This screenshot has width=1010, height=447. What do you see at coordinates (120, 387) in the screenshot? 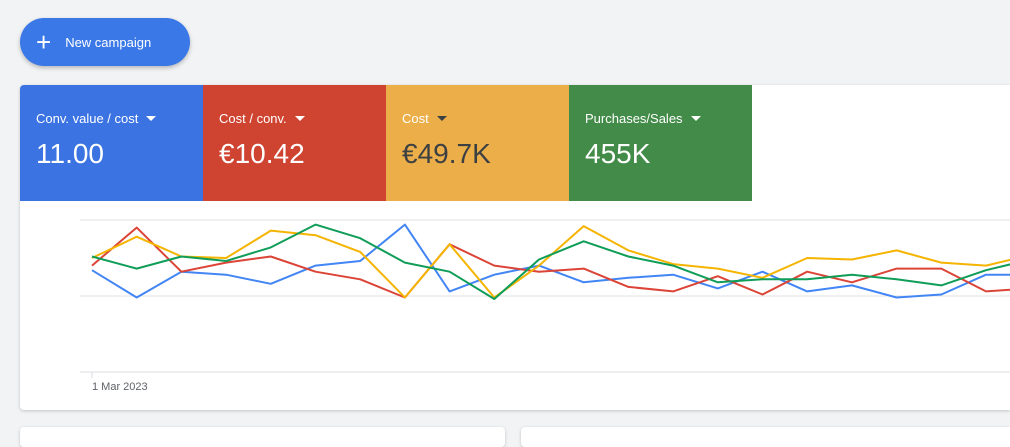
I see `x-axis-label: 1 Mar 2023` at bounding box center [120, 387].